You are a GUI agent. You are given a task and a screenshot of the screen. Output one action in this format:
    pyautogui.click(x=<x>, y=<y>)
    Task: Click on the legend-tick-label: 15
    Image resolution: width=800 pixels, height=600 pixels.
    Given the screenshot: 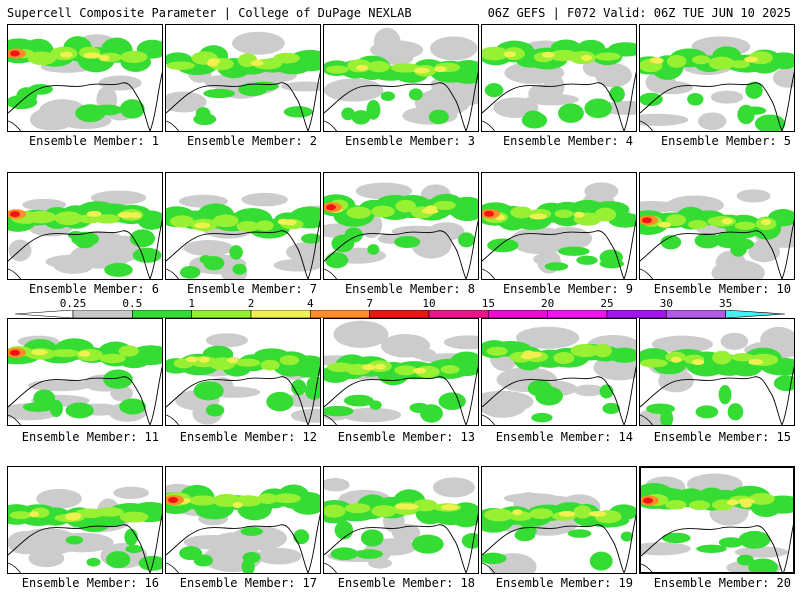 What is the action you would take?
    pyautogui.click(x=488, y=303)
    